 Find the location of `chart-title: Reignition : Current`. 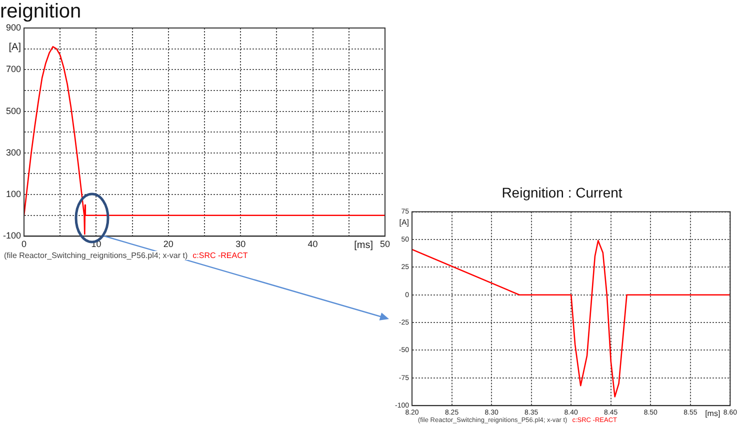

chart-title: Reignition : Current is located at coordinates (562, 192).